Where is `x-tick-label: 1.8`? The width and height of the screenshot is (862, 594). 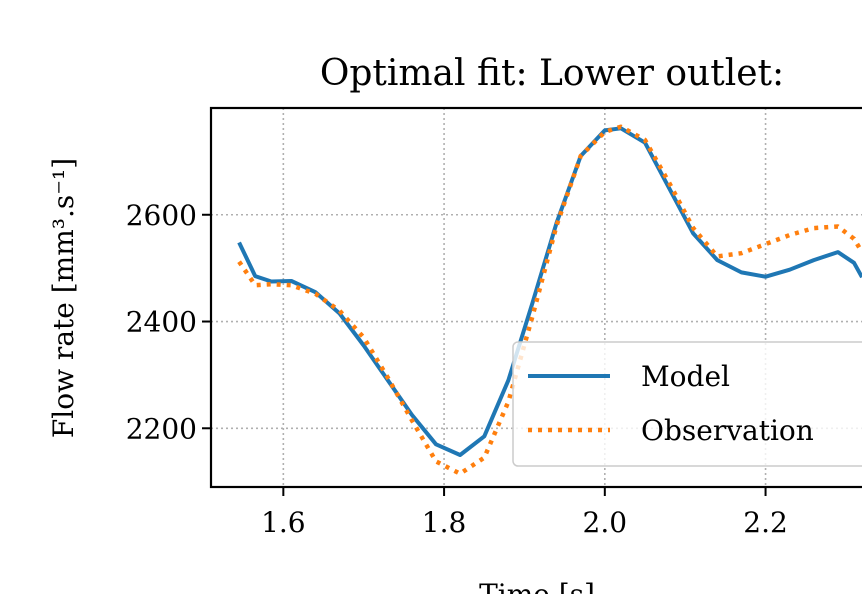
x-tick-label: 1.8 is located at coordinates (444, 522).